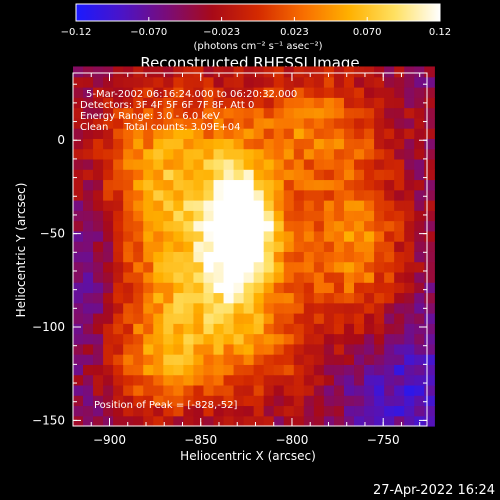 The height and width of the screenshot is (500, 500). What do you see at coordinates (258, 12) in the screenshot?
I see `colorbar-gradient` at bounding box center [258, 12].